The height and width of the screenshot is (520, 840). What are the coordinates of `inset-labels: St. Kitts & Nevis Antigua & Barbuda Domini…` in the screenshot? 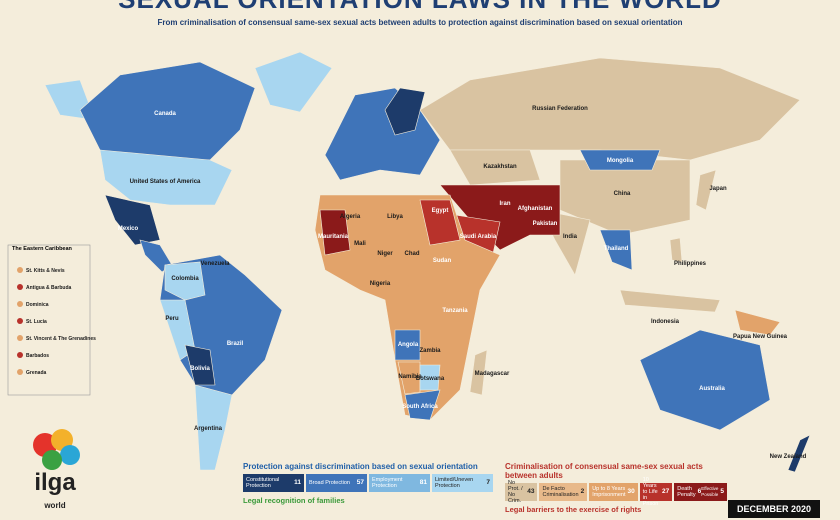 It's located at (56, 321).